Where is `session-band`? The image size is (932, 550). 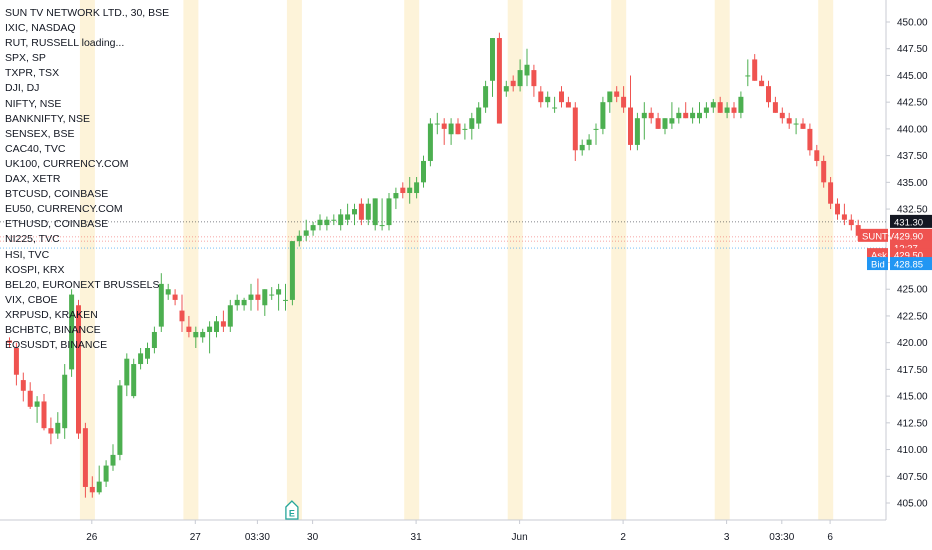 session-band is located at coordinates (722, 260).